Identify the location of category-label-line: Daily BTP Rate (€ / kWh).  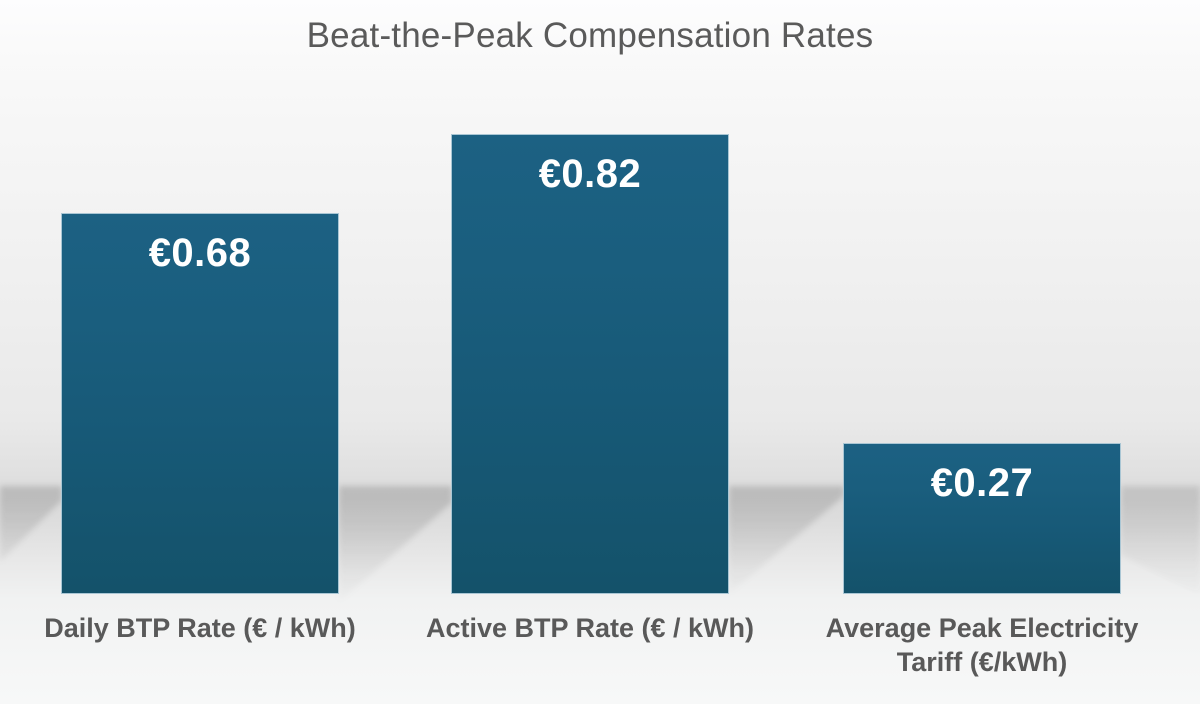
(200, 628).